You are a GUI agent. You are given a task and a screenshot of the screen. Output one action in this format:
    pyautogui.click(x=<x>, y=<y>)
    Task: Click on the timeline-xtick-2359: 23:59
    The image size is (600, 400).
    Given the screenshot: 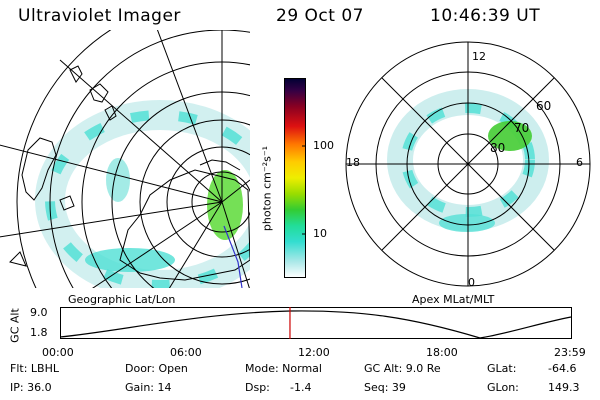 What is the action you would take?
    pyautogui.click(x=570, y=352)
    